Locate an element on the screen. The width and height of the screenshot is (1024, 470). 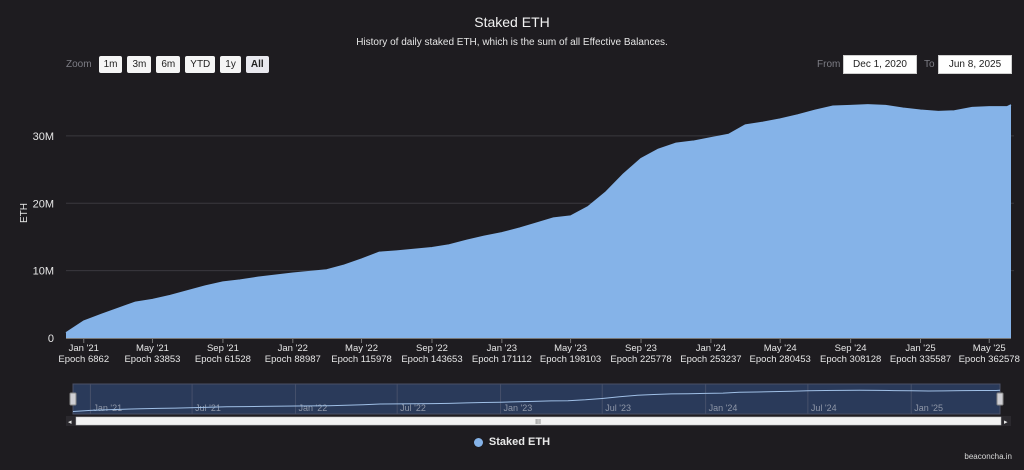
x-tick-label: Sep '22 is located at coordinates (432, 348).